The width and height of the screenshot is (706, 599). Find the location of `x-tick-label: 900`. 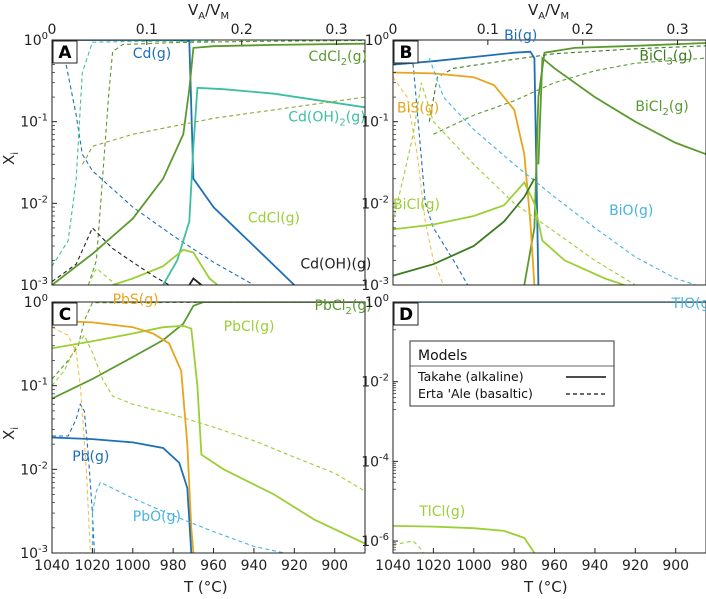

x-tick-label: 900 is located at coordinates (334, 566).